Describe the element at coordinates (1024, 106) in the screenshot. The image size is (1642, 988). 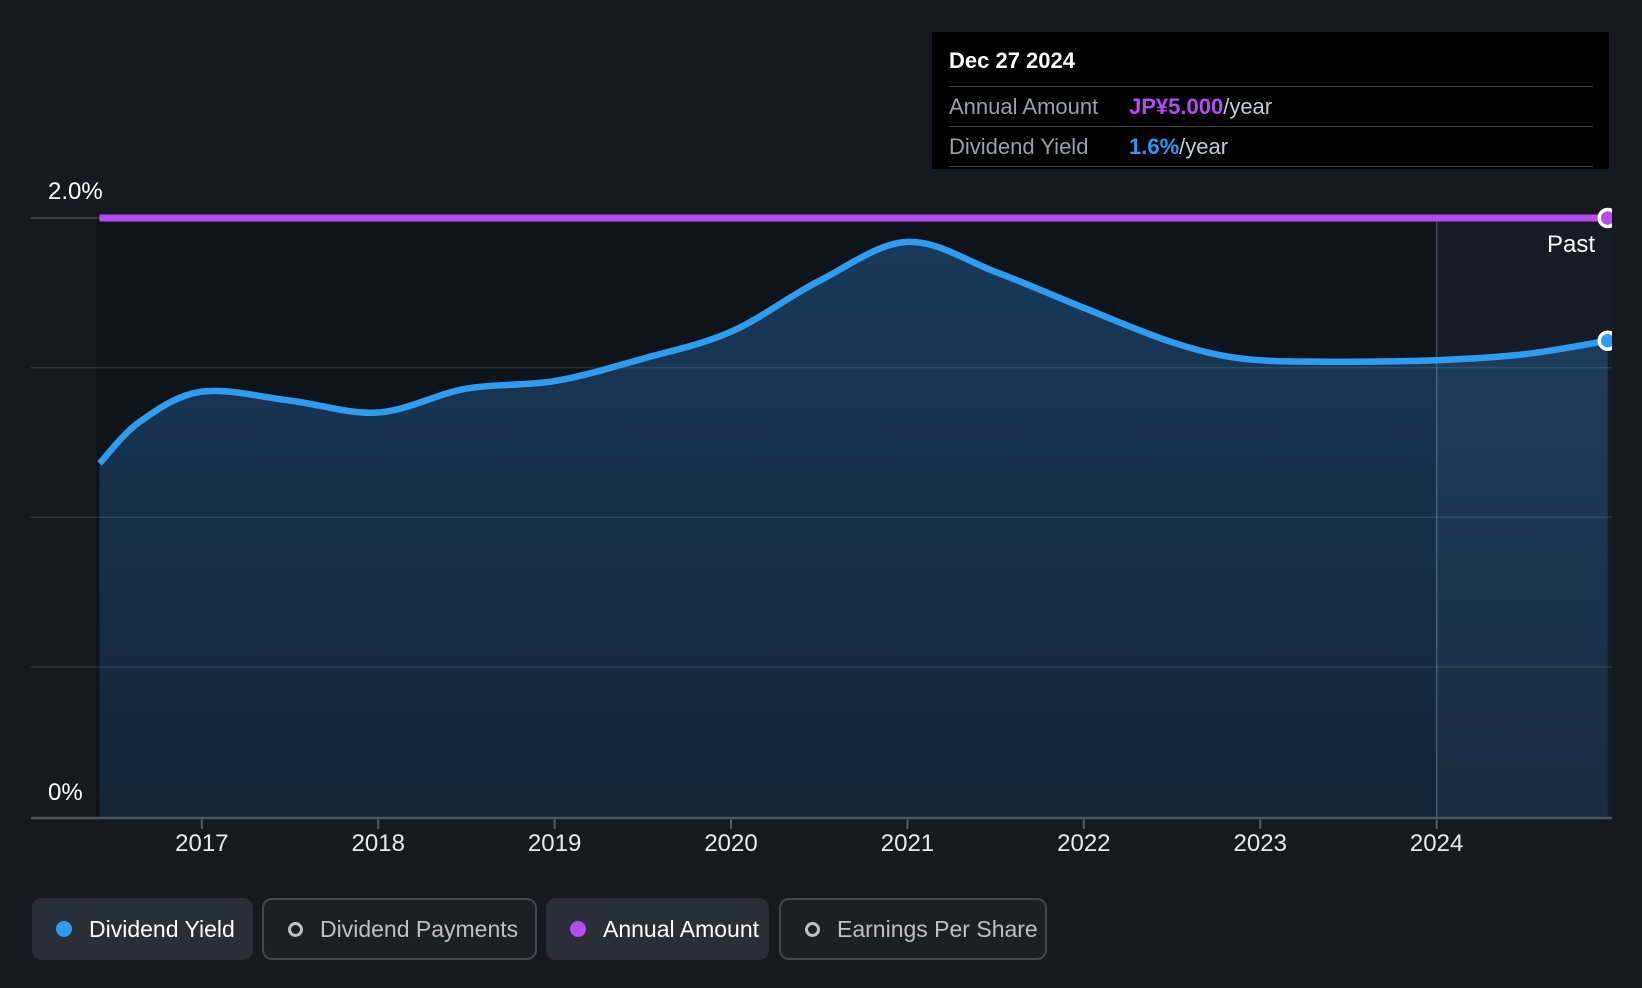
I see `tooltip-label: Annual Amount` at that location.